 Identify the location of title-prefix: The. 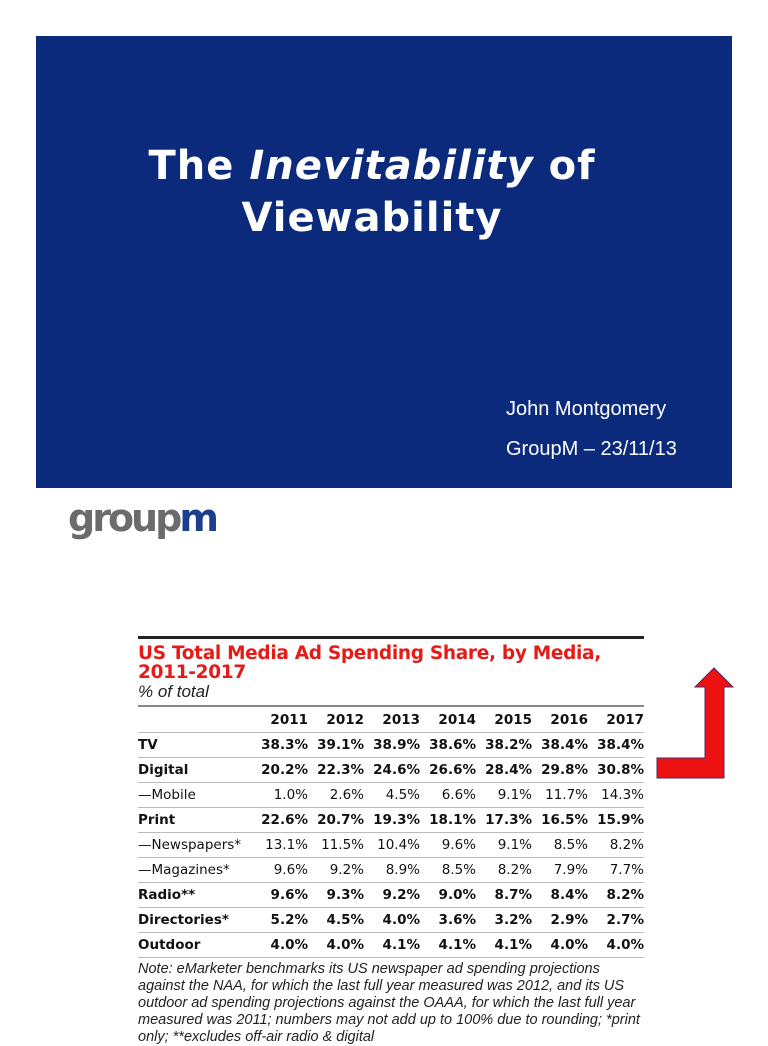
(199, 166).